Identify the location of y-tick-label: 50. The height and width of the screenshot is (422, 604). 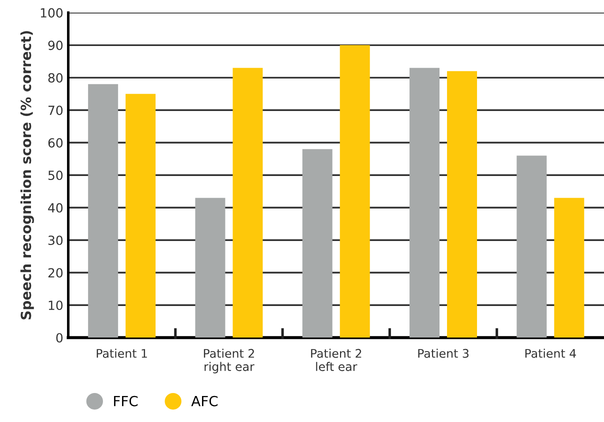
(55, 175).